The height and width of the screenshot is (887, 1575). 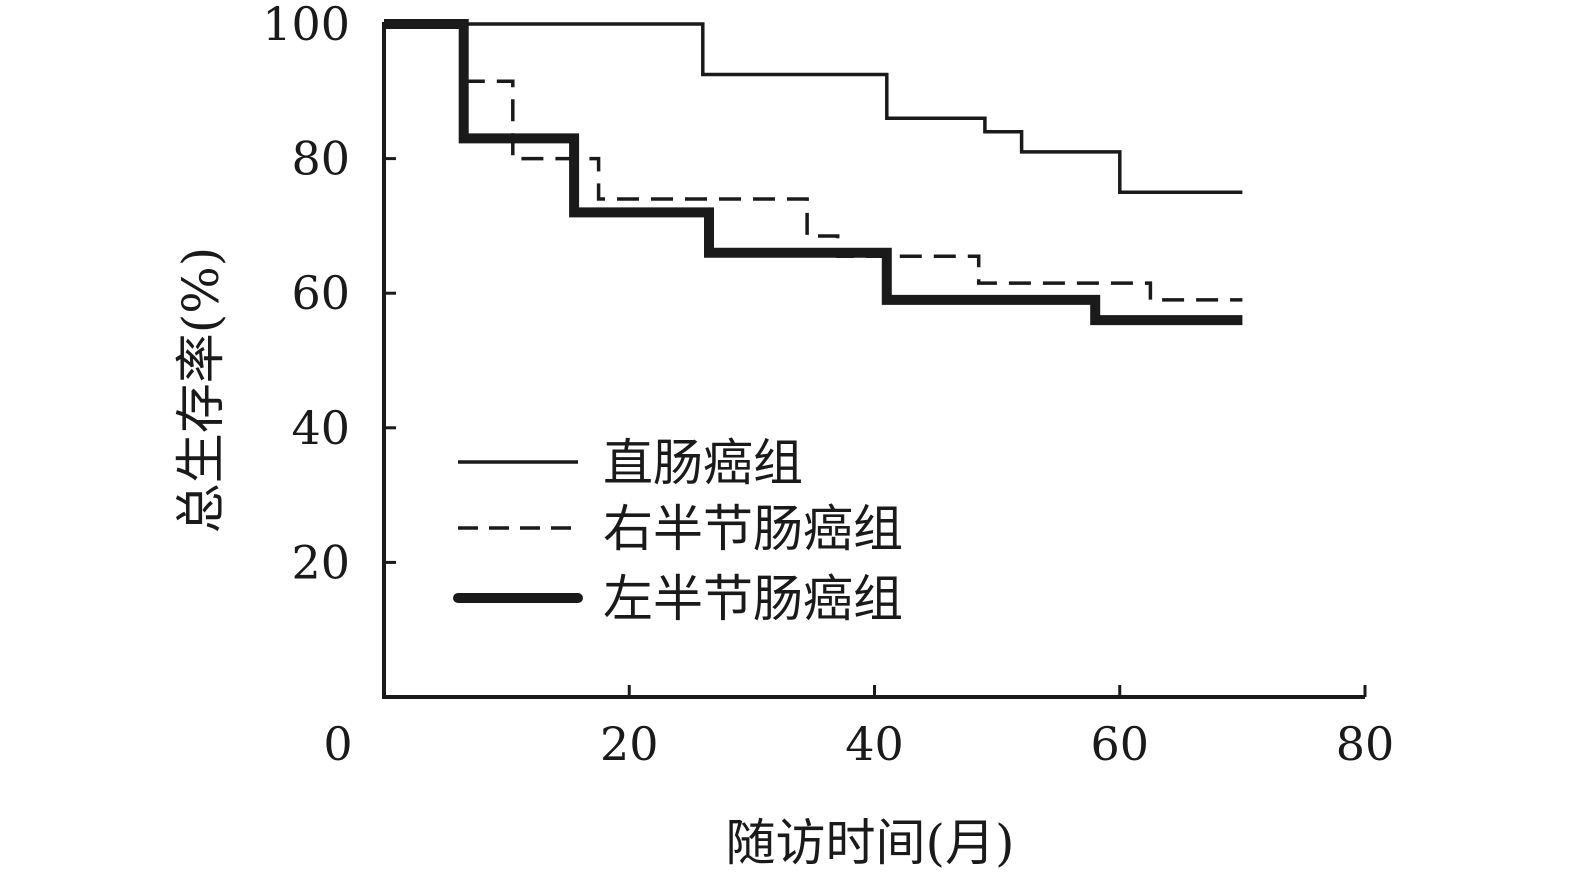 I want to click on x-tick-label: 20, so click(x=629, y=744).